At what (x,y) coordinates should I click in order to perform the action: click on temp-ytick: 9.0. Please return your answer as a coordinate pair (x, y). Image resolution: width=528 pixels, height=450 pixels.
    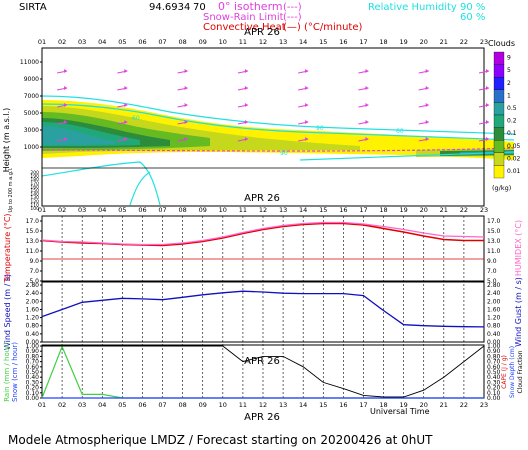
    Looking at the image, I should click on (34, 261).